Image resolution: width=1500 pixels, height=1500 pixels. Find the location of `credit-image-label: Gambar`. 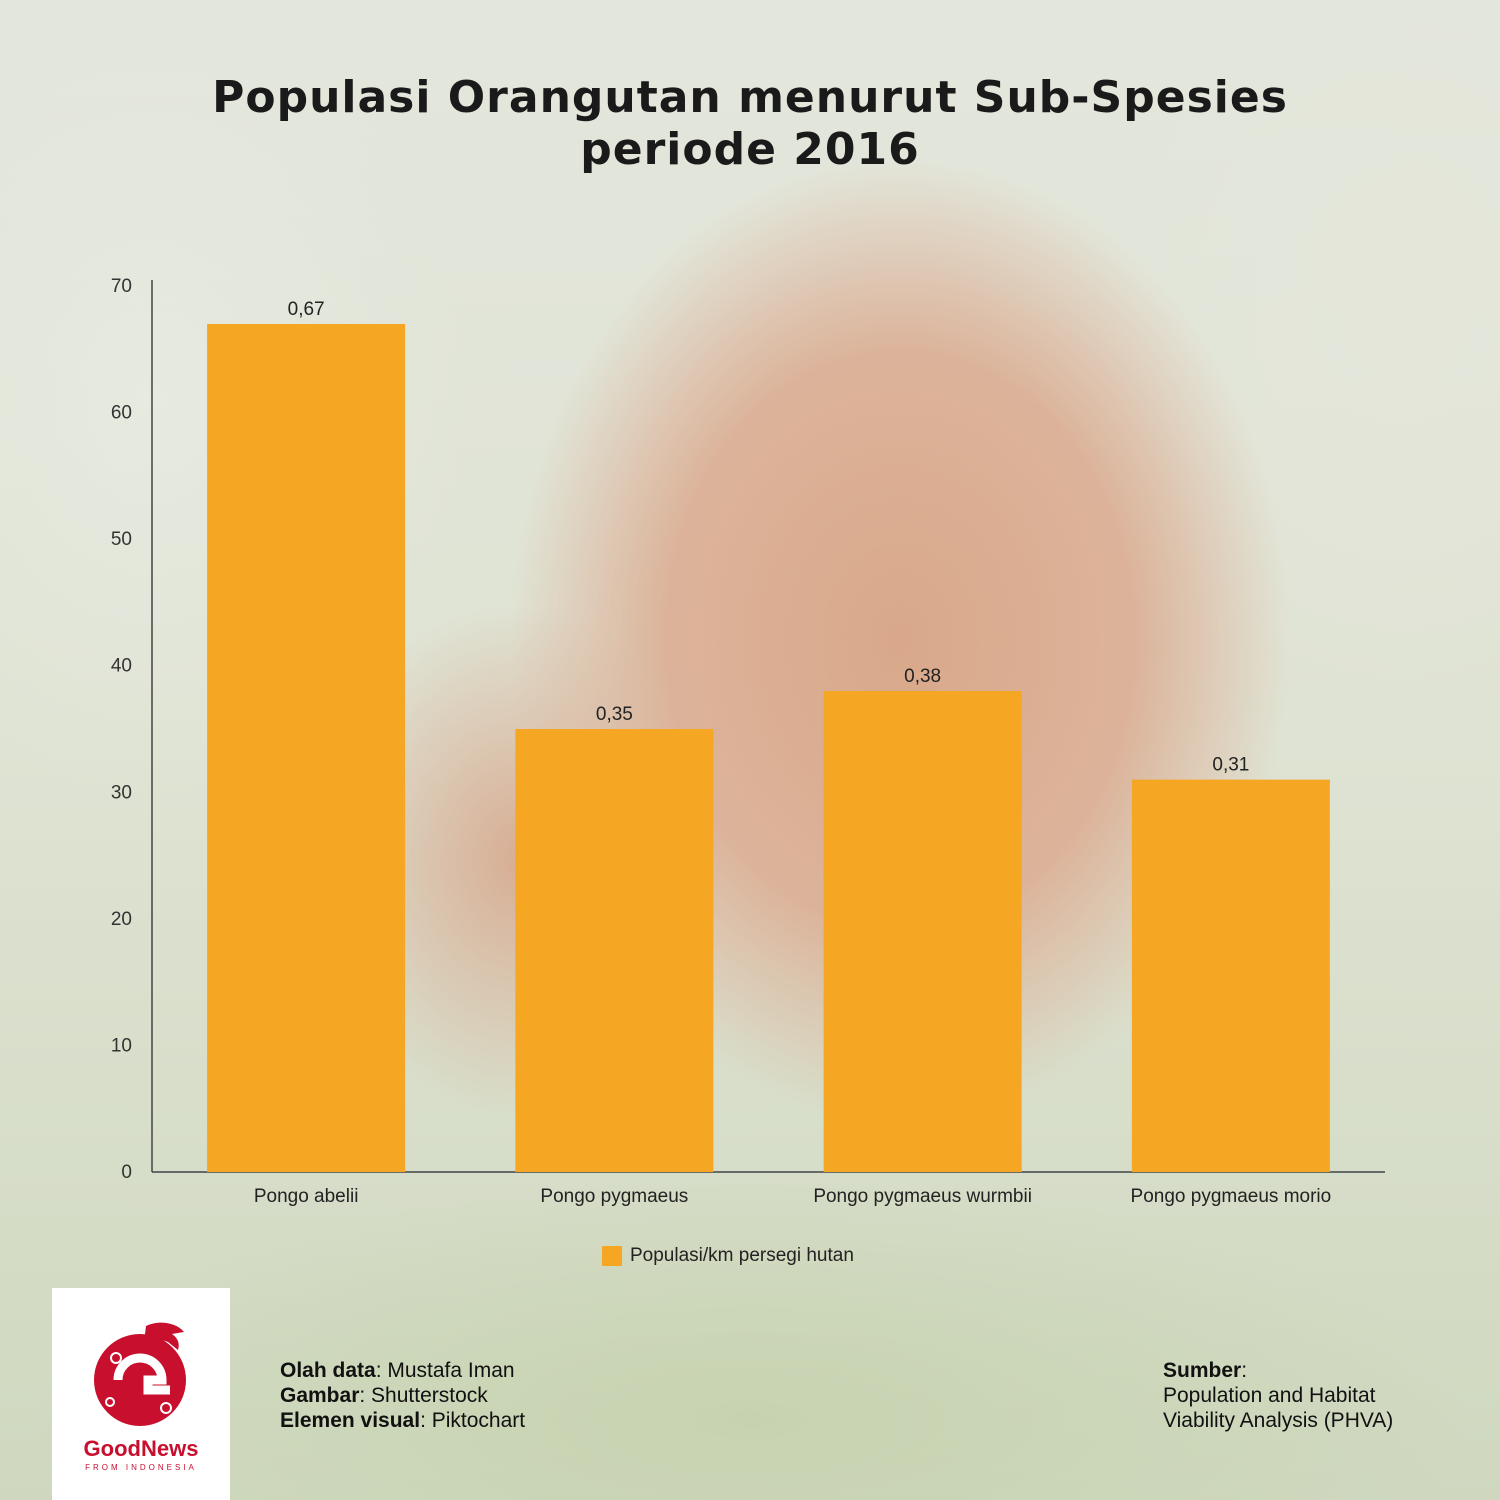

credit-image-label: Gambar is located at coordinates (320, 1395).